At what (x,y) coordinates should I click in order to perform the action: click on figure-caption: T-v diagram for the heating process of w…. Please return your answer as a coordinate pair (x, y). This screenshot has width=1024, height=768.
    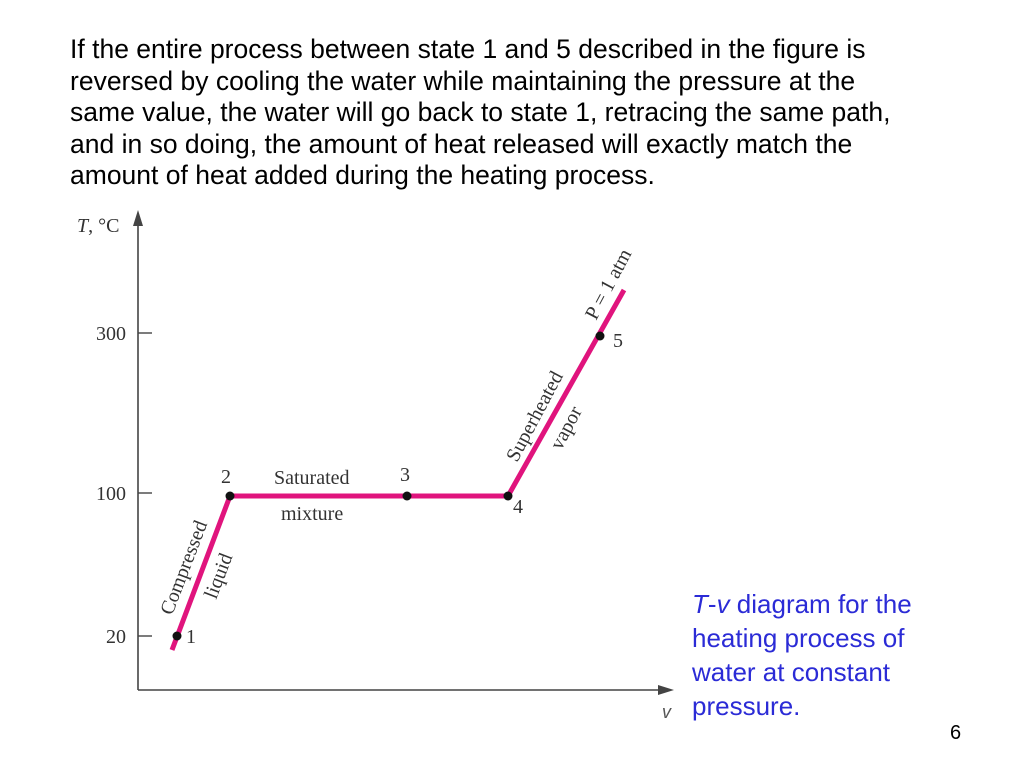
    Looking at the image, I should click on (842, 655).